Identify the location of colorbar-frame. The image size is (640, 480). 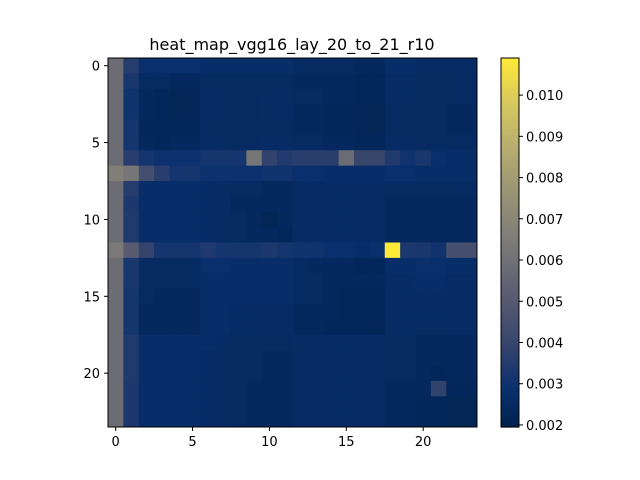
(510, 242).